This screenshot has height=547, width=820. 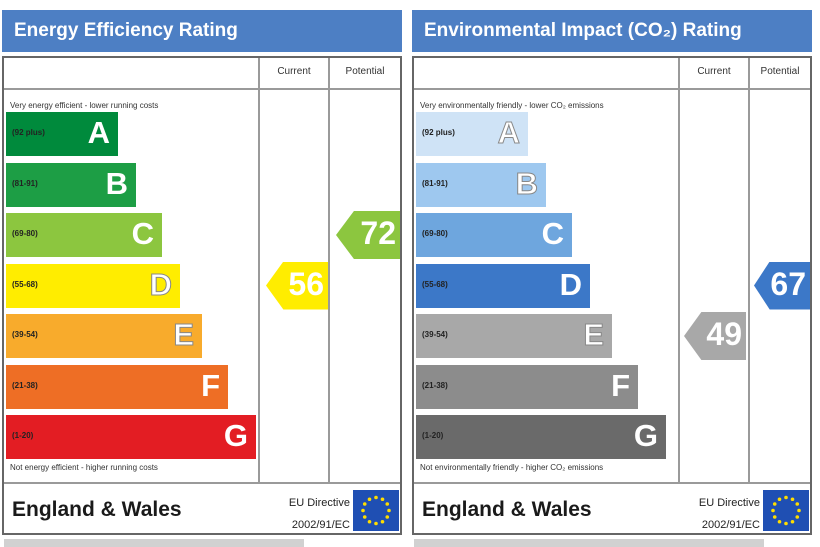 I want to click on potential-rating-arrow: 67, so click(x=782, y=285).